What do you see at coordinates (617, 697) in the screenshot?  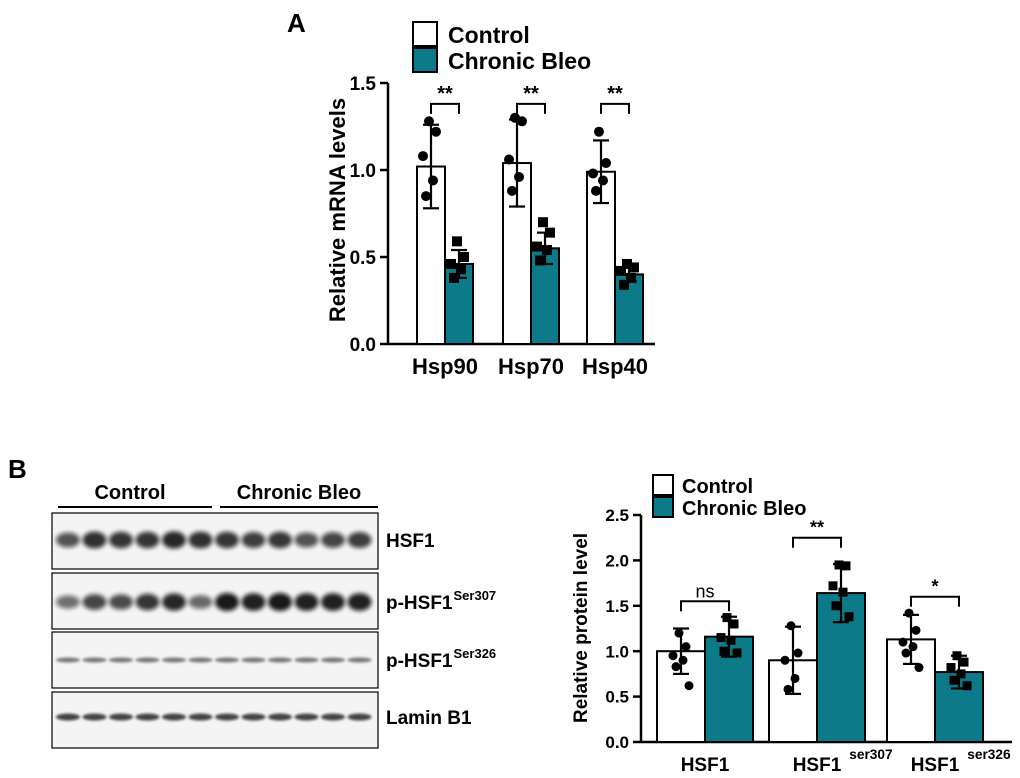 I see `chart-b-ytick-label-1: 0.5` at bounding box center [617, 697].